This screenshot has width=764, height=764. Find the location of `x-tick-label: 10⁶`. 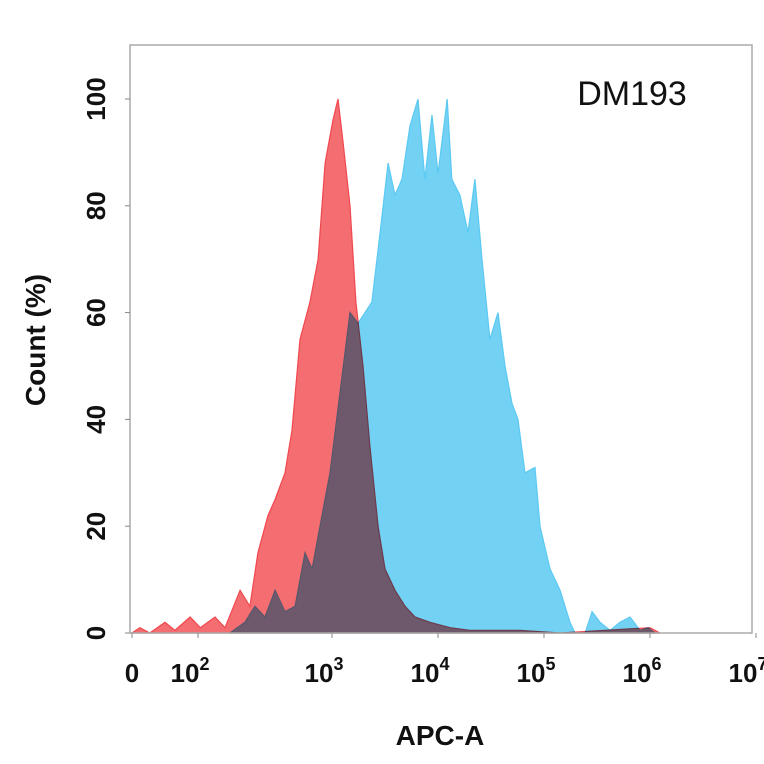

x-tick-label: 10⁶ is located at coordinates (642, 671).